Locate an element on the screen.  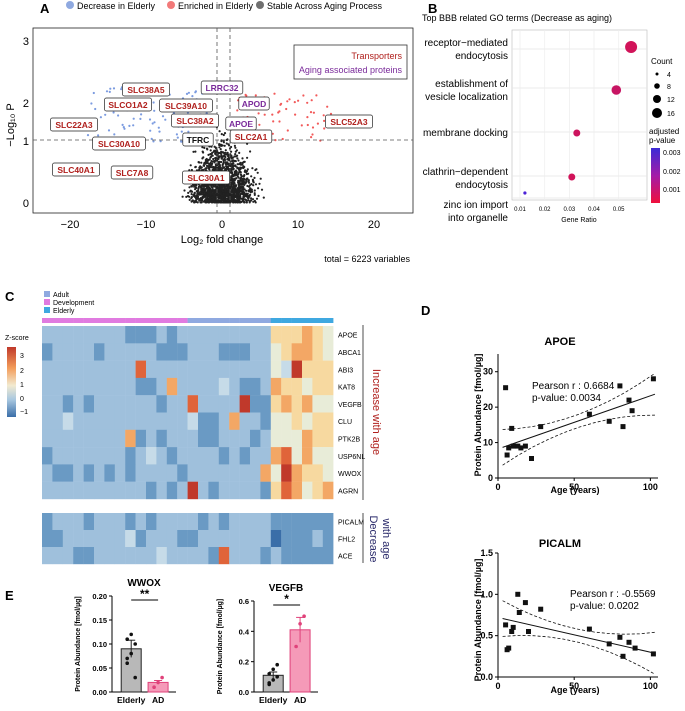
y-tick-label: 10 is located at coordinates (488, 443).